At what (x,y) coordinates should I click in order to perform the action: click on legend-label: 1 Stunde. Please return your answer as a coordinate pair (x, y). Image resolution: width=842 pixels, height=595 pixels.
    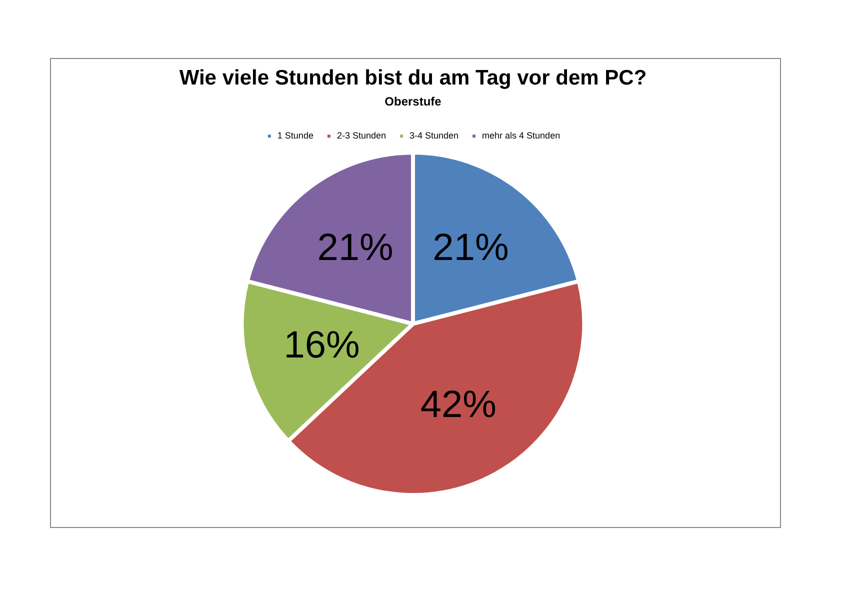
    Looking at the image, I should click on (295, 135).